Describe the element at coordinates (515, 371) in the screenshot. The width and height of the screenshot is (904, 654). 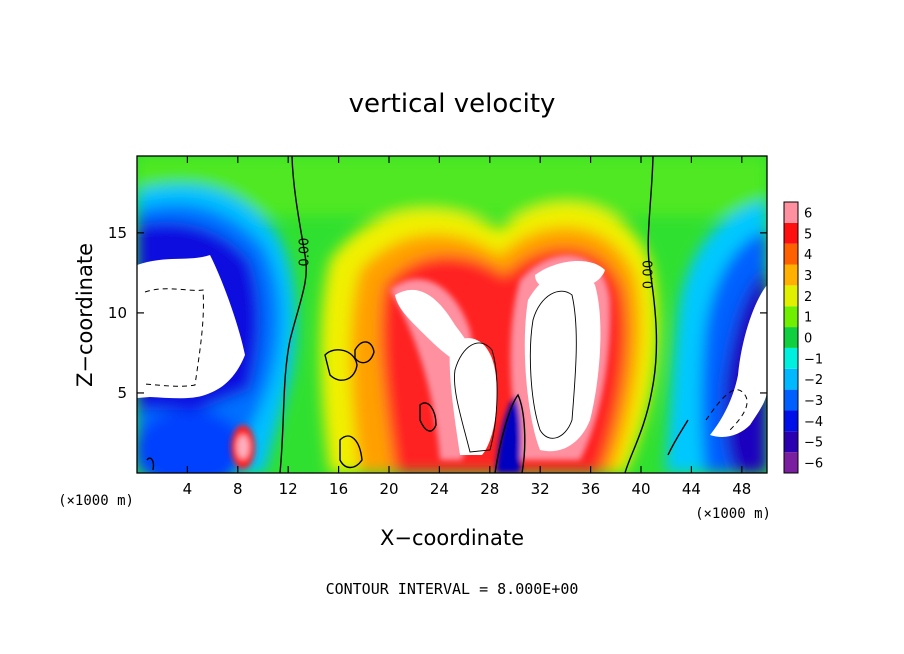
I see `contour-inner` at that location.